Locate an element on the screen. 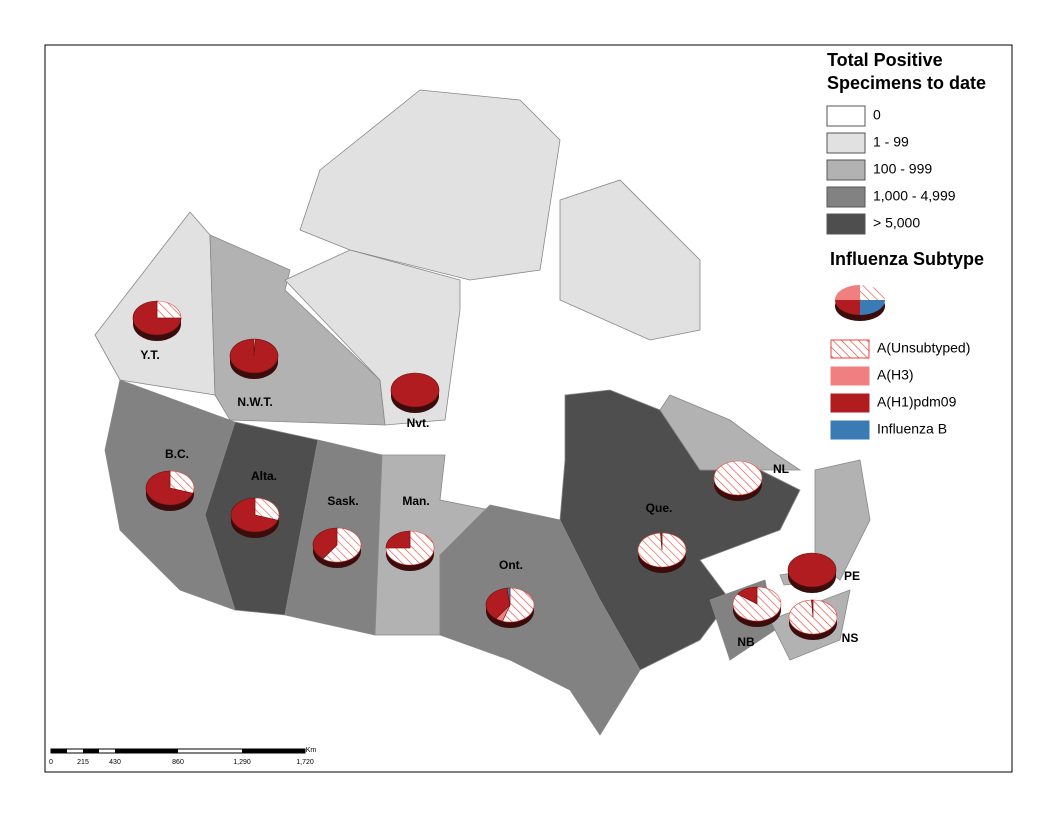  province-label: Ont. is located at coordinates (511, 565).